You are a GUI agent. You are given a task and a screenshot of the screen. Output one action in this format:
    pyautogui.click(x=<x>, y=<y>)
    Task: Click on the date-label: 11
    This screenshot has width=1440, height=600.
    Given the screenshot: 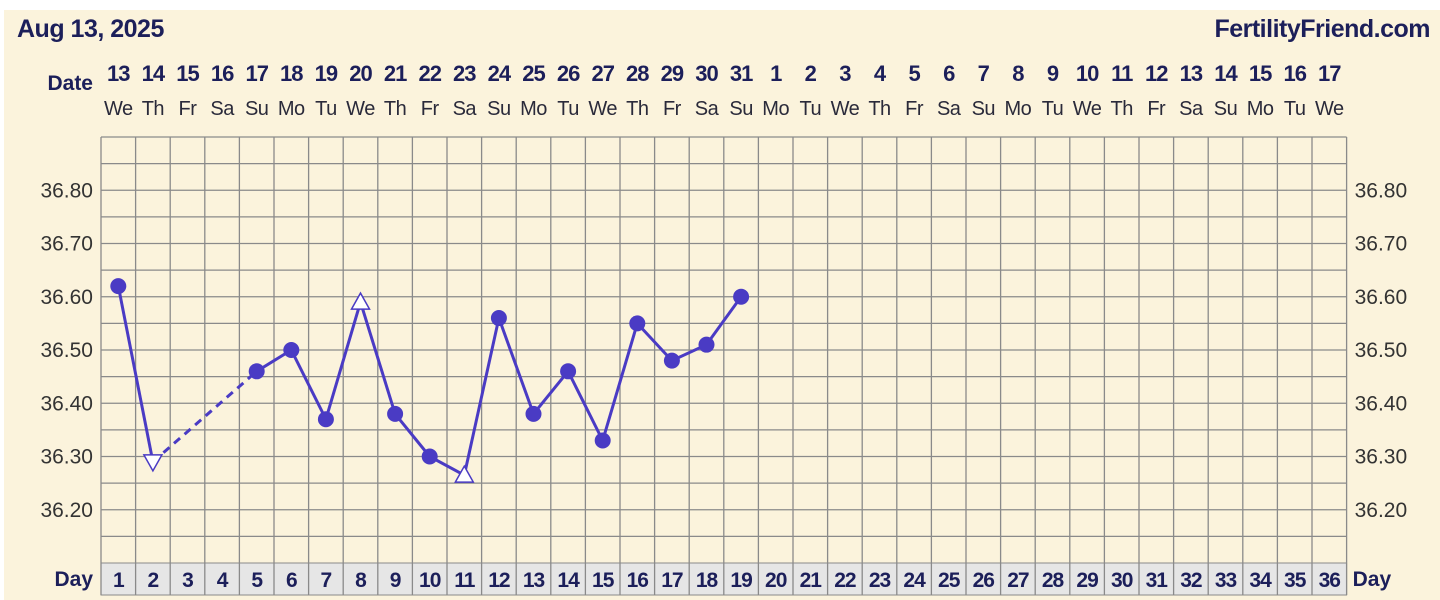 What is the action you would take?
    pyautogui.click(x=1122, y=73)
    